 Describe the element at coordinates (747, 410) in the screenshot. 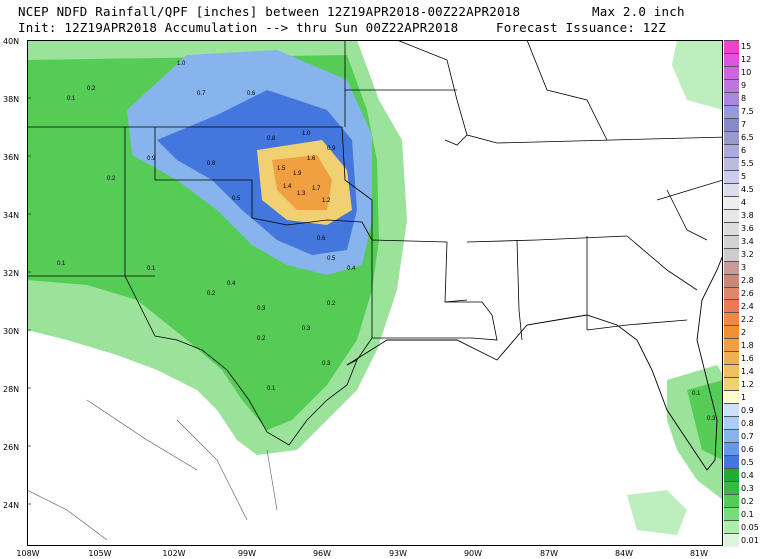

I see `legend-label: 0.9` at that location.